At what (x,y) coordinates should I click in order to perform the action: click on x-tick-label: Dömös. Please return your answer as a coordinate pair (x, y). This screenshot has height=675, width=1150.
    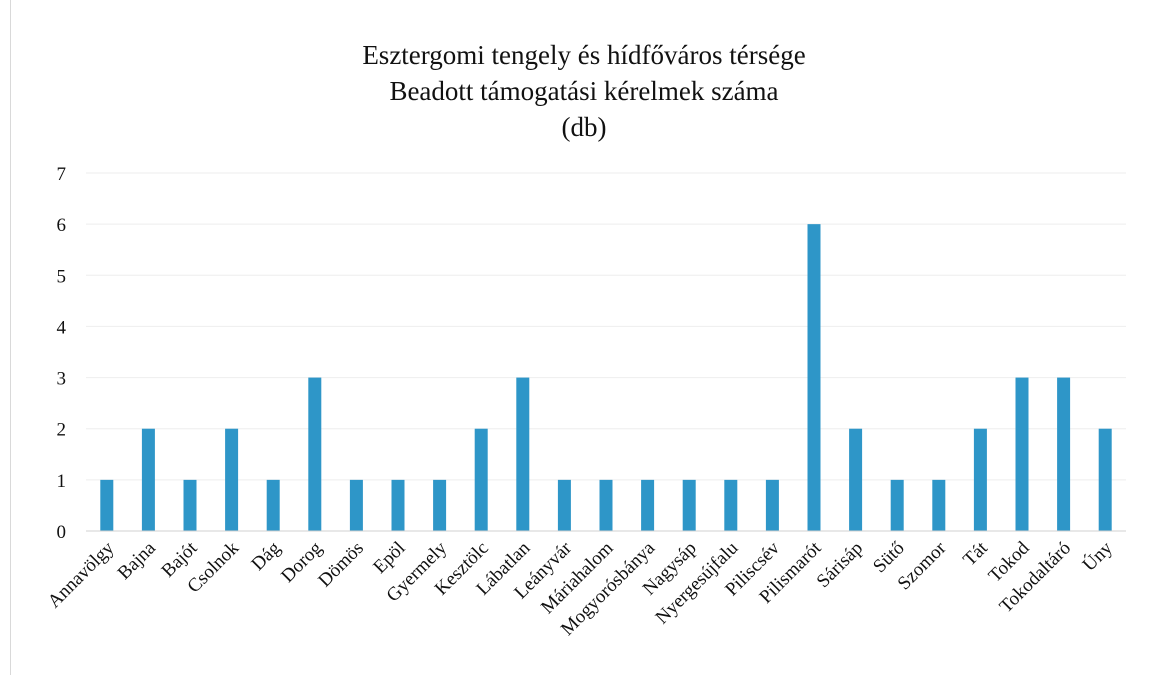
    Looking at the image, I should click on (341, 565).